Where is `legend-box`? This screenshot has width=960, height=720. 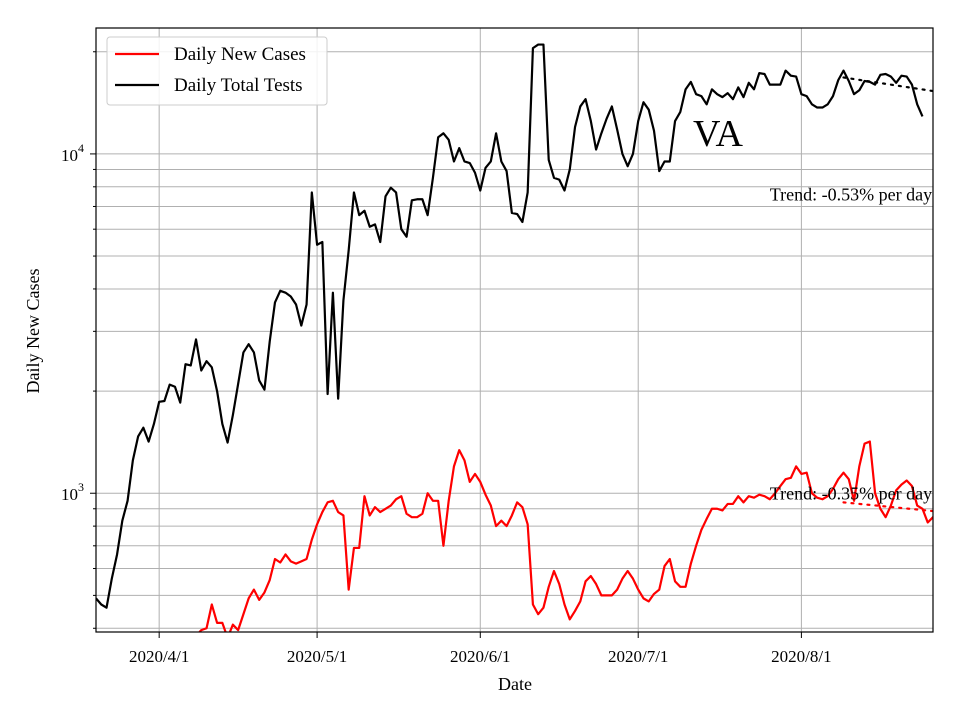 legend-box is located at coordinates (217, 71).